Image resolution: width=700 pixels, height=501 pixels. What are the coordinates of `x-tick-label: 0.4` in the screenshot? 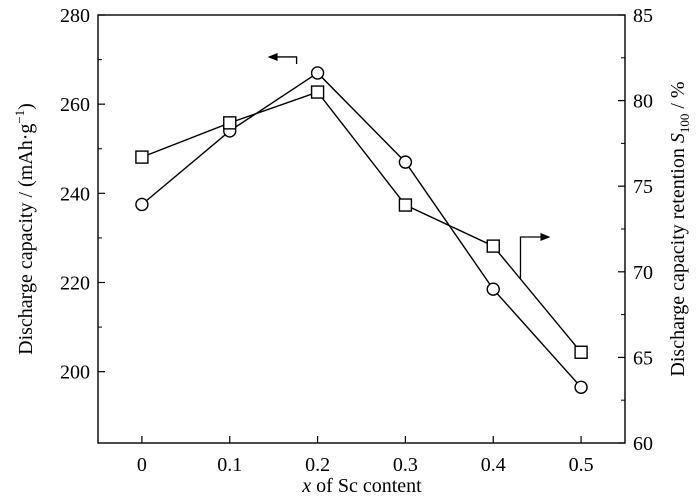 It's located at (493, 465).